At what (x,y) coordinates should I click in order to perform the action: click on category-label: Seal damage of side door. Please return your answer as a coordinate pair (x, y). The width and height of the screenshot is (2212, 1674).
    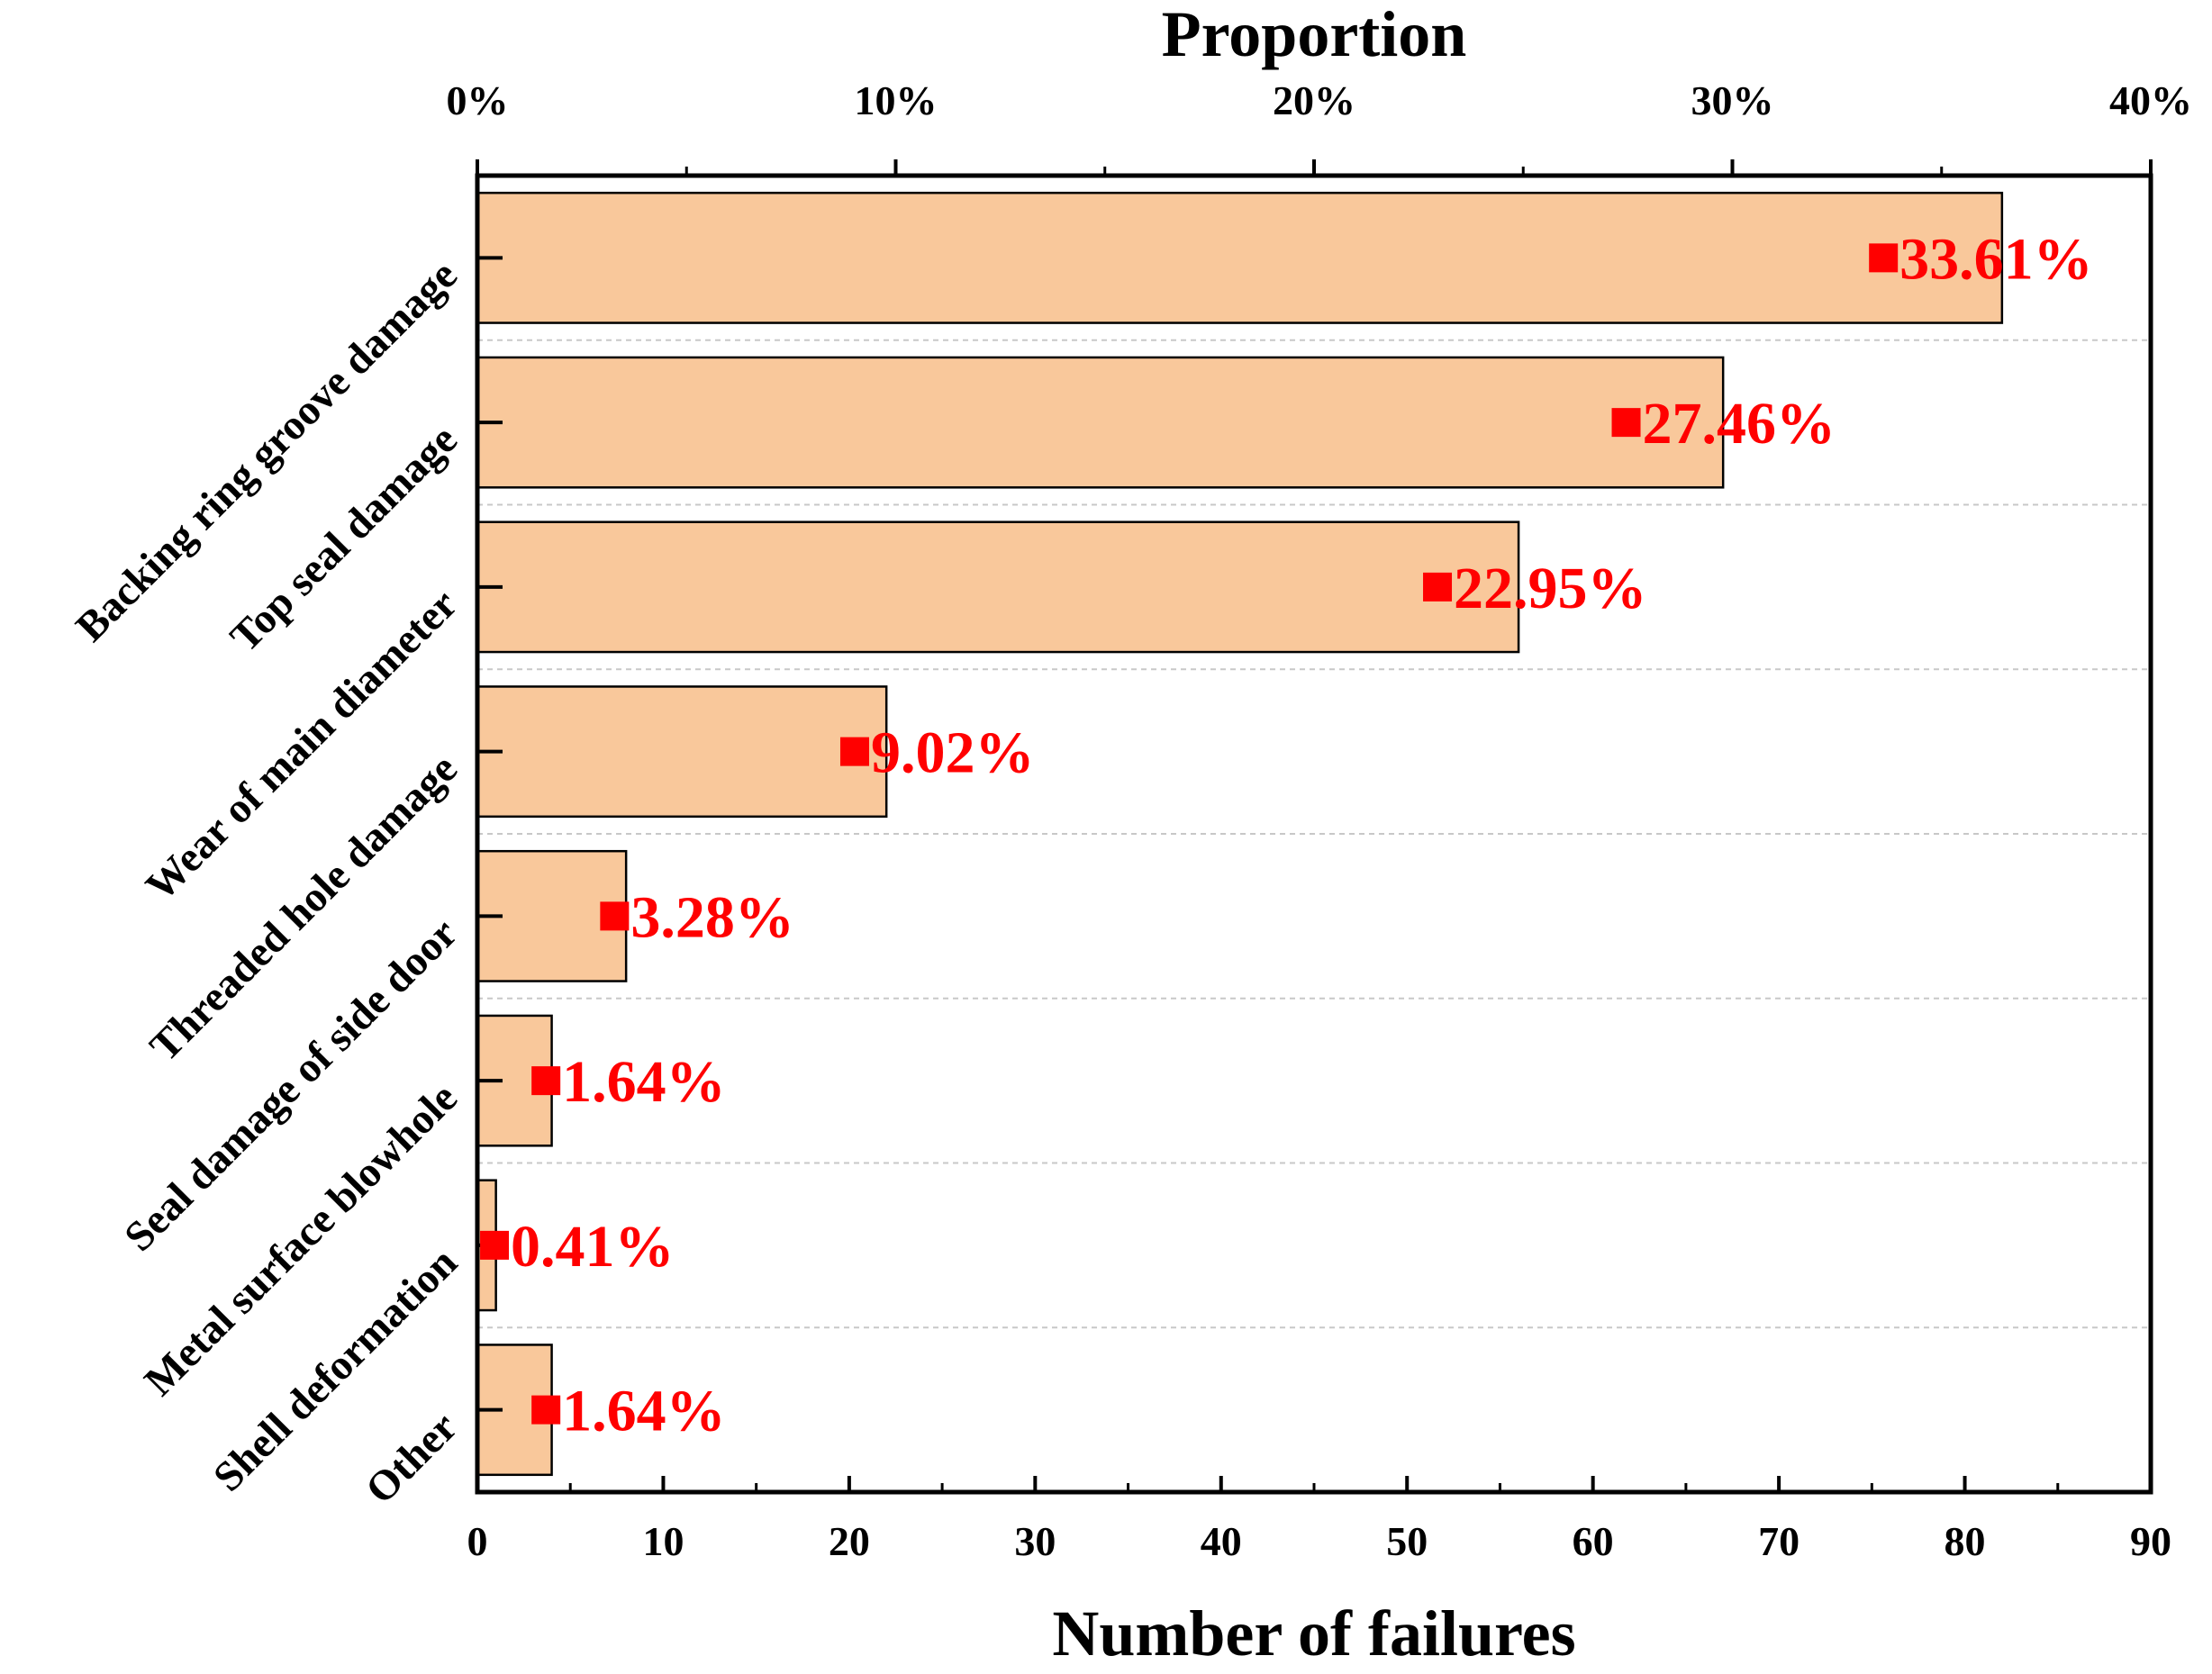
    Looking at the image, I should click on (290, 1085).